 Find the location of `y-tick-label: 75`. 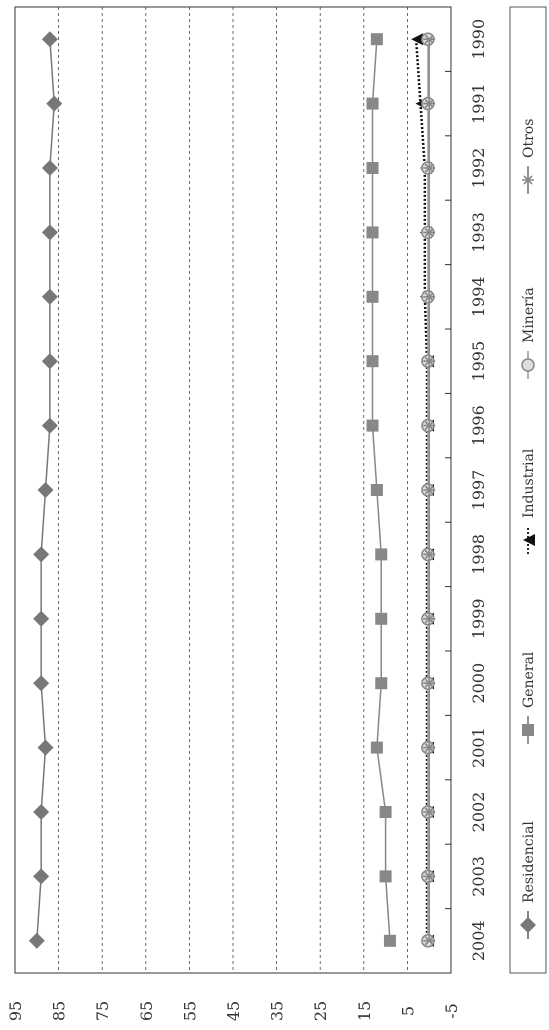

y-tick-label: 75 is located at coordinates (102, 1011).